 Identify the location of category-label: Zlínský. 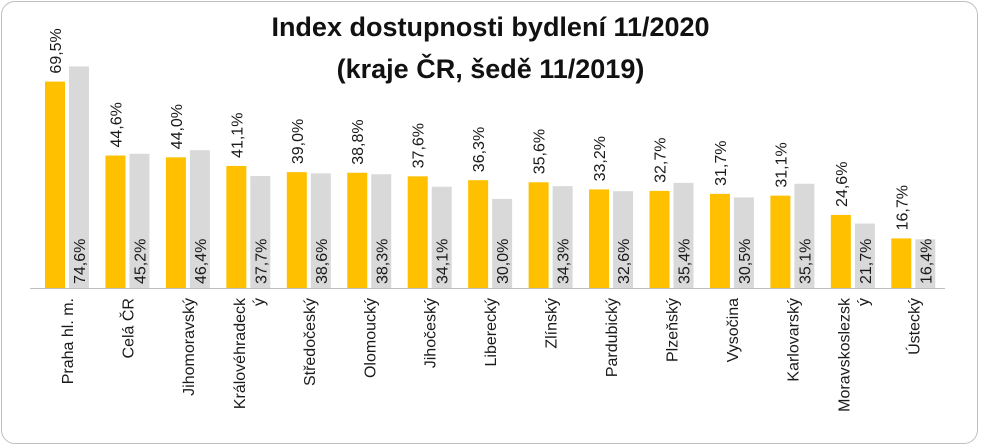
(552, 323).